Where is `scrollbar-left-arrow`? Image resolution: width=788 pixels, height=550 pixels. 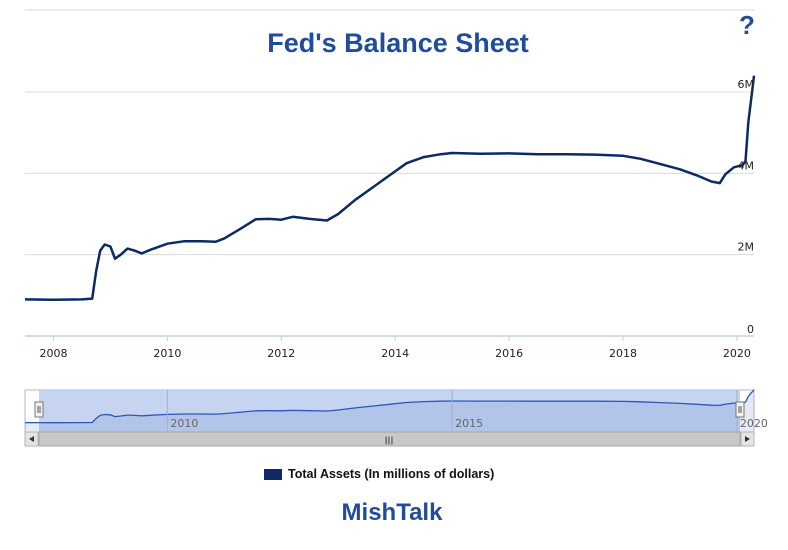 scrollbar-left-arrow is located at coordinates (31, 439).